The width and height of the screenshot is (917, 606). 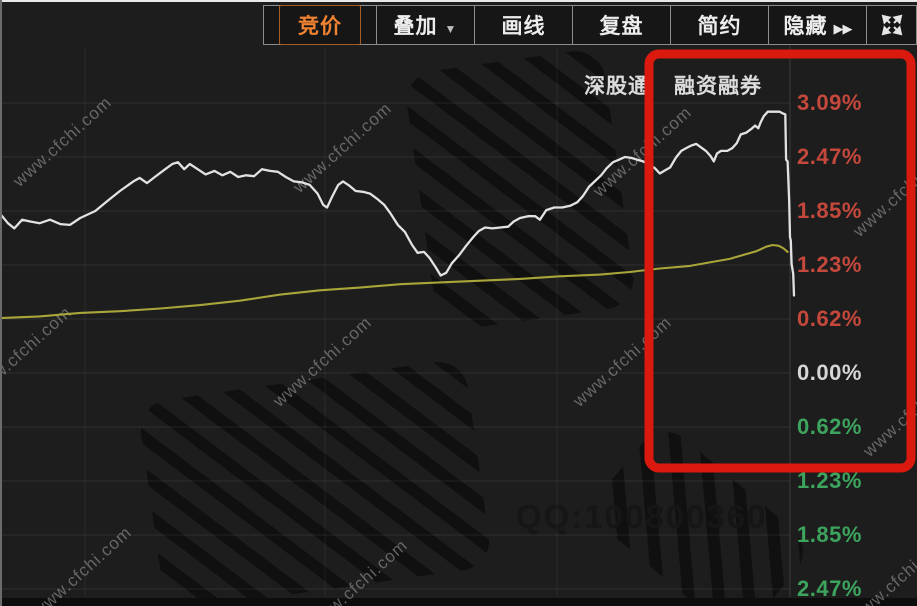 I want to click on tag-shenzhen-connect: 深股通, so click(x=617, y=86).